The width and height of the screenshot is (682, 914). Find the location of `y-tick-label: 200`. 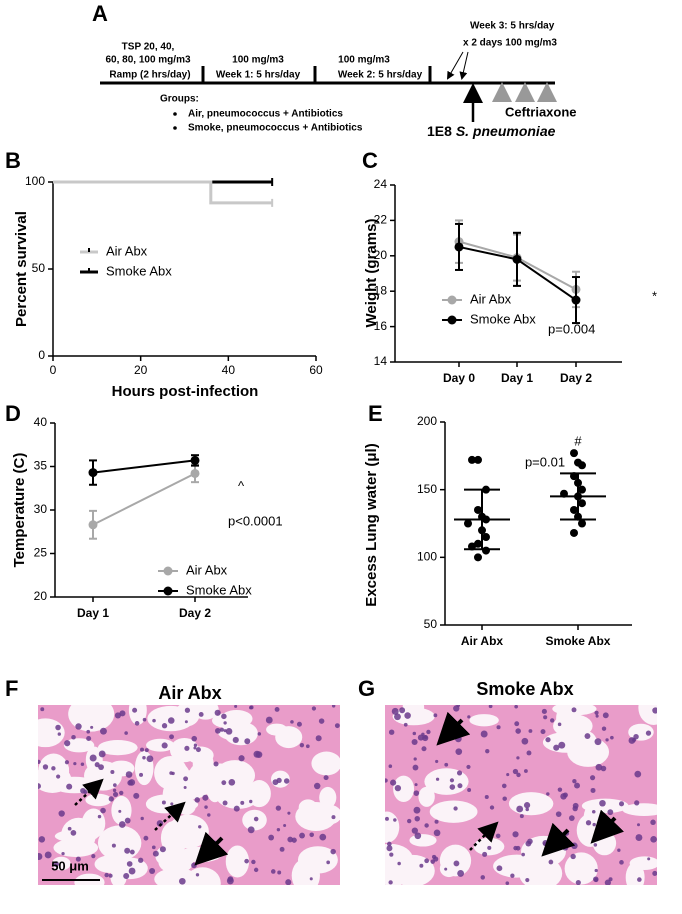

y-tick-label: 200 is located at coordinates (427, 421).